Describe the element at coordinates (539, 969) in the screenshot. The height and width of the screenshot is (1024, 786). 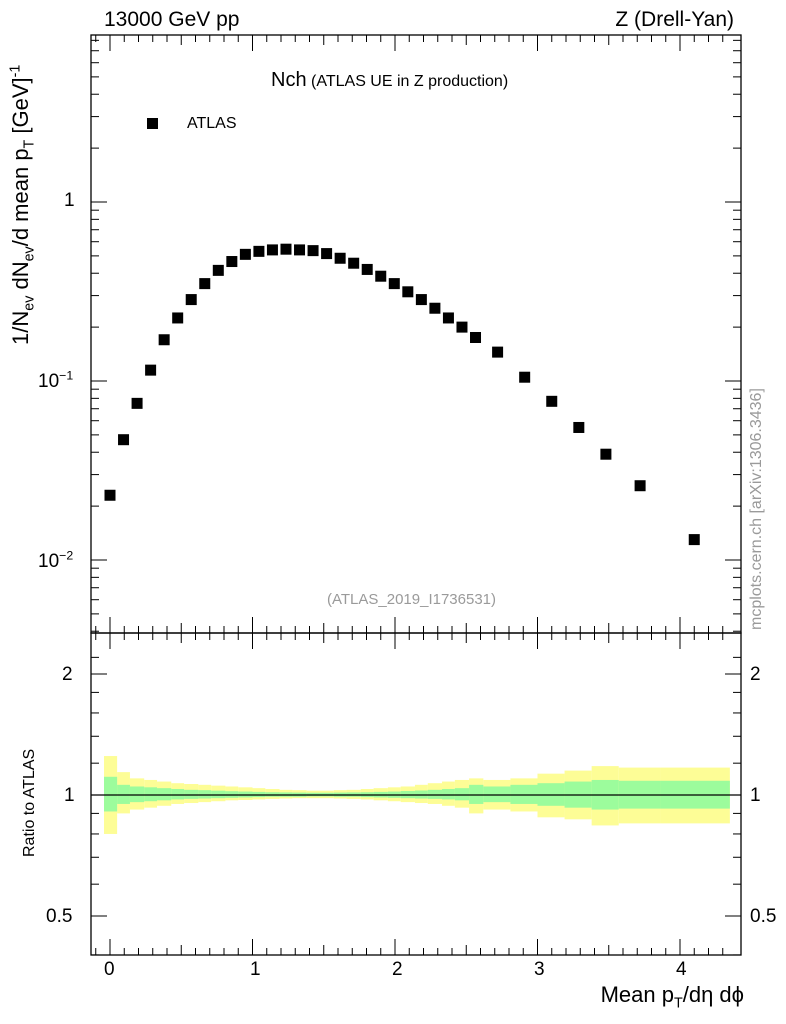
I see `x-tick-label: 3` at that location.